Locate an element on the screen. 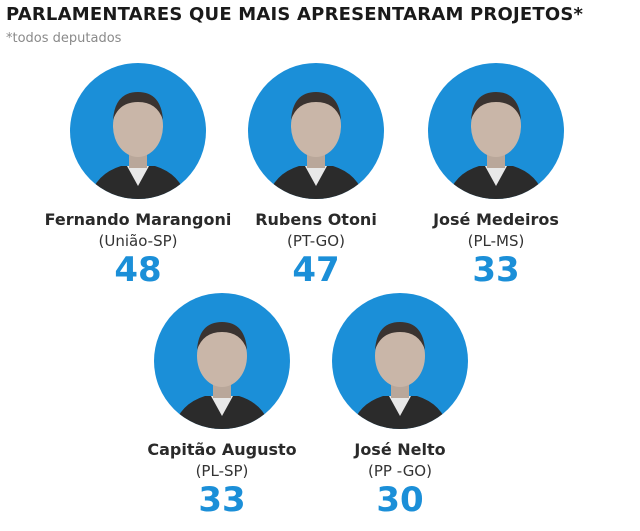  person-card: Fernando Marangoni (União-SP) 48 is located at coordinates (138, 176).